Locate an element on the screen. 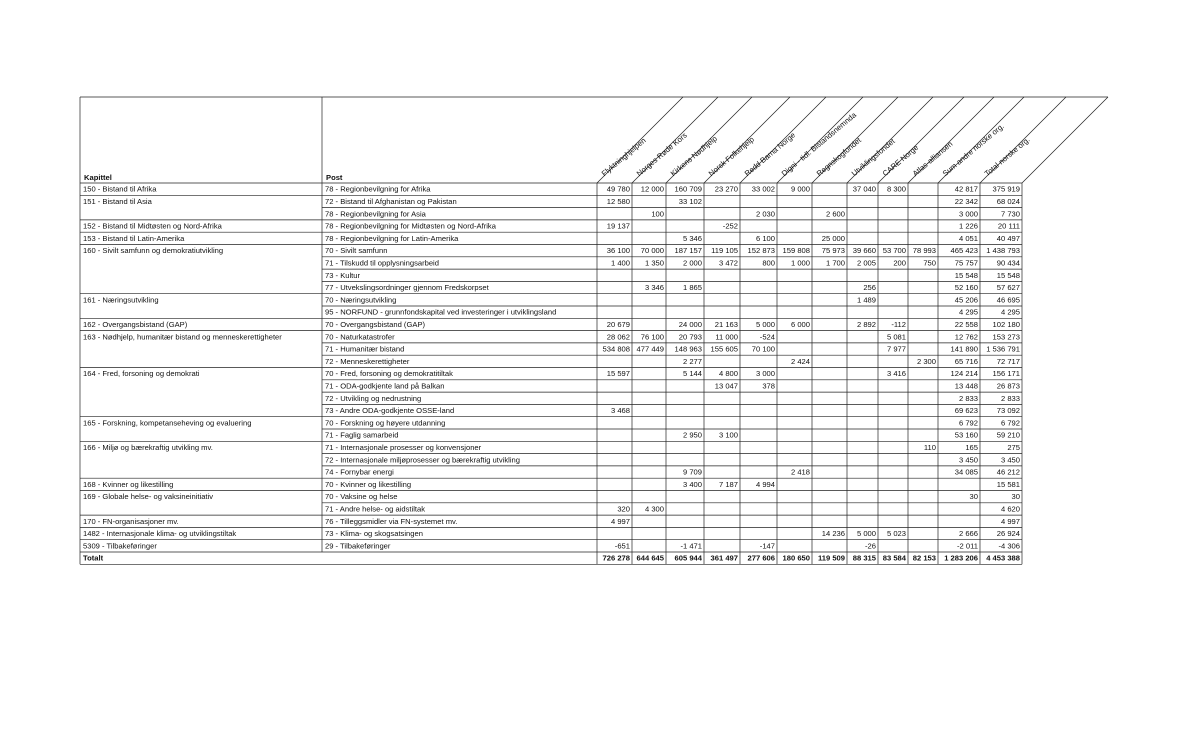  number-cell: 13 047 is located at coordinates (726, 385).